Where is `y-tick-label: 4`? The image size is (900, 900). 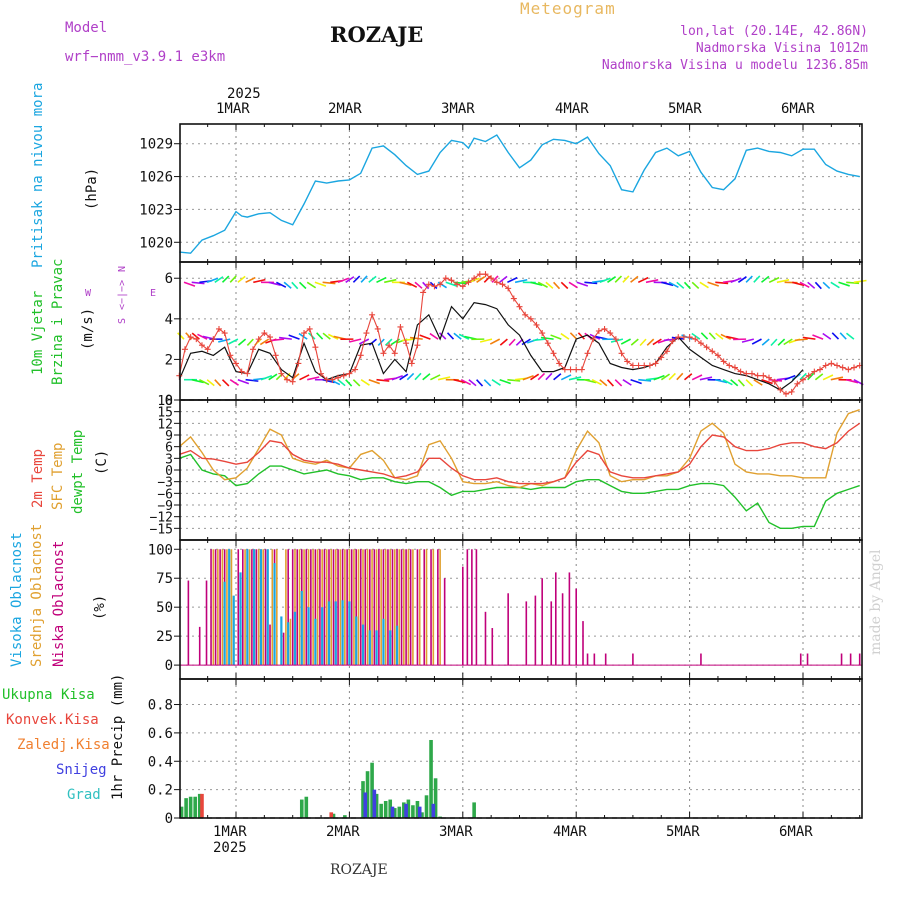 y-tick-label: 4 is located at coordinates (169, 320).